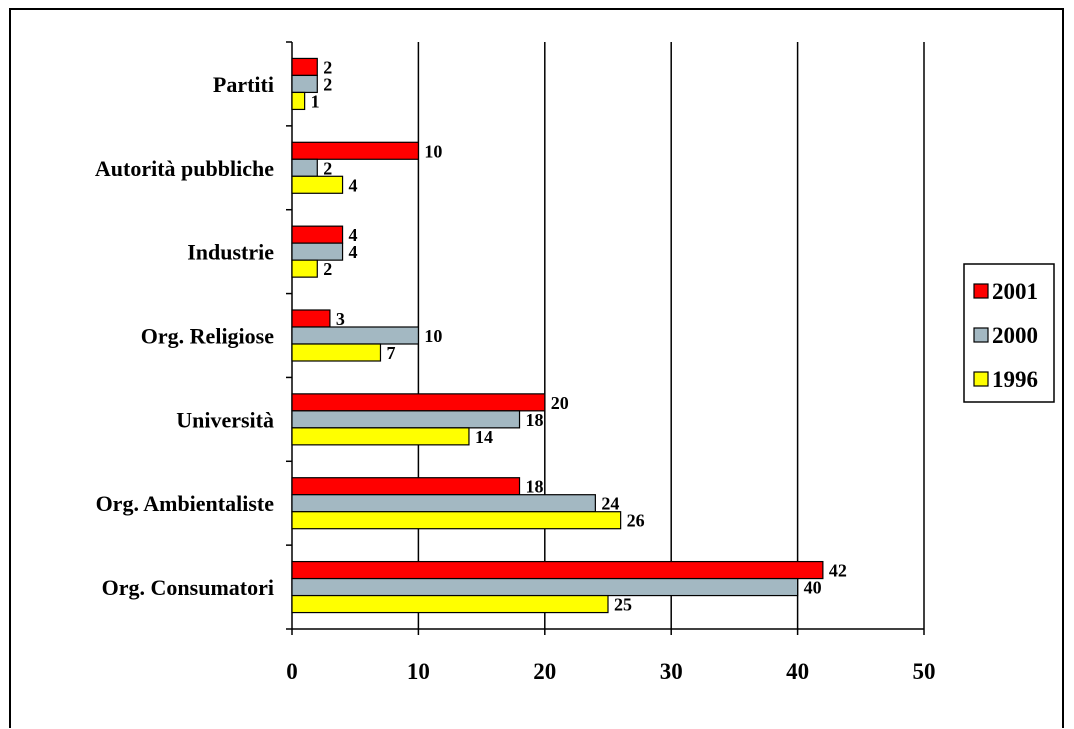 The width and height of the screenshot is (1074, 729). I want to click on legend-swatch-2000, so click(981, 335).